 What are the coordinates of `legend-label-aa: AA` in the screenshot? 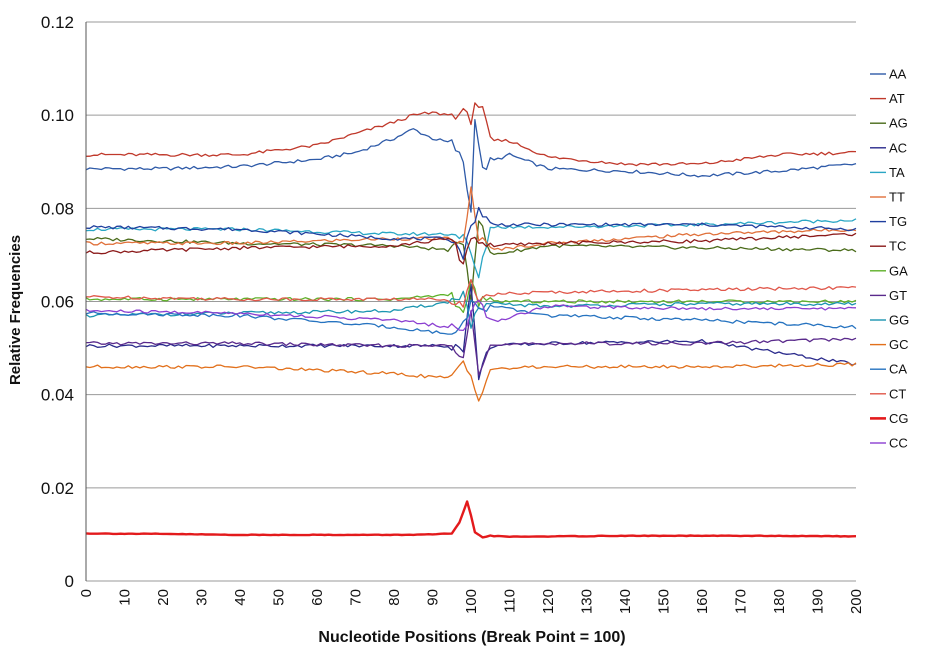 It's located at (898, 74).